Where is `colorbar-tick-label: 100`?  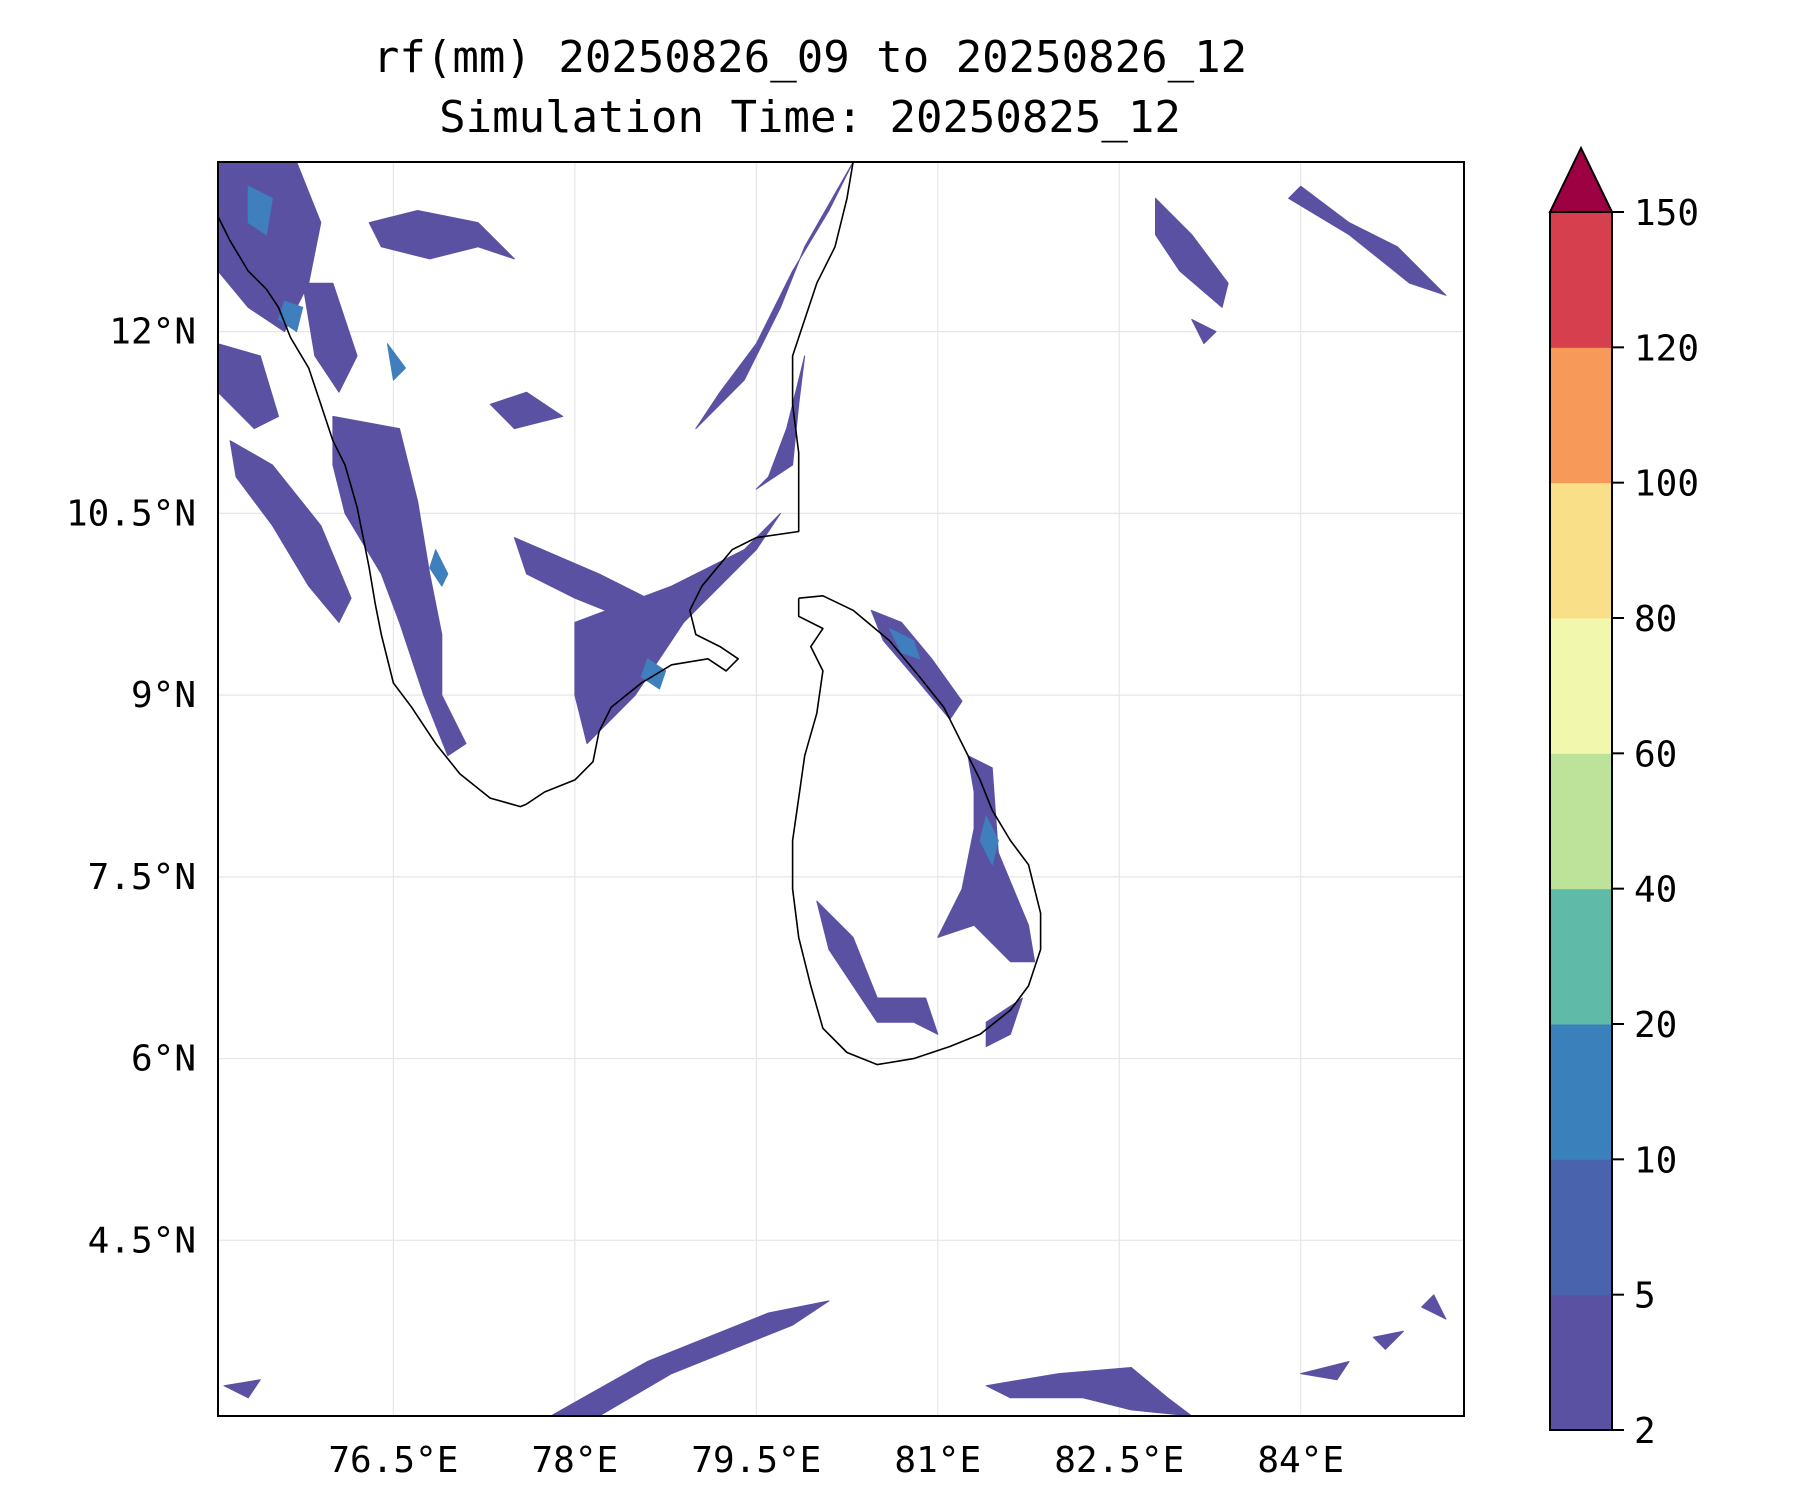 colorbar-tick-label: 100 is located at coordinates (1666, 484).